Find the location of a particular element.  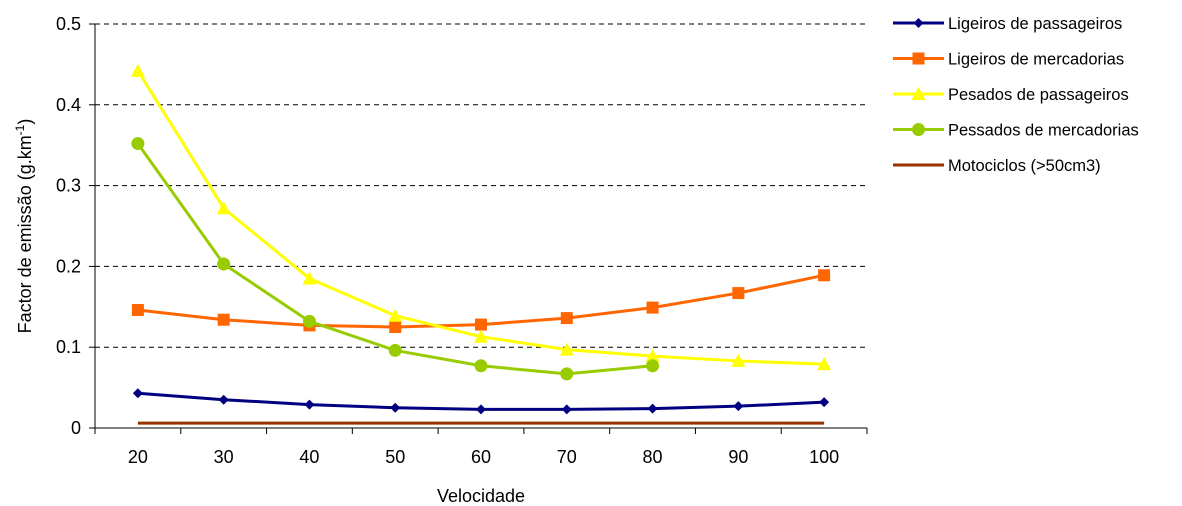

y-axis-label: Factor de emissão (g.km-1) is located at coordinates (24, 226).